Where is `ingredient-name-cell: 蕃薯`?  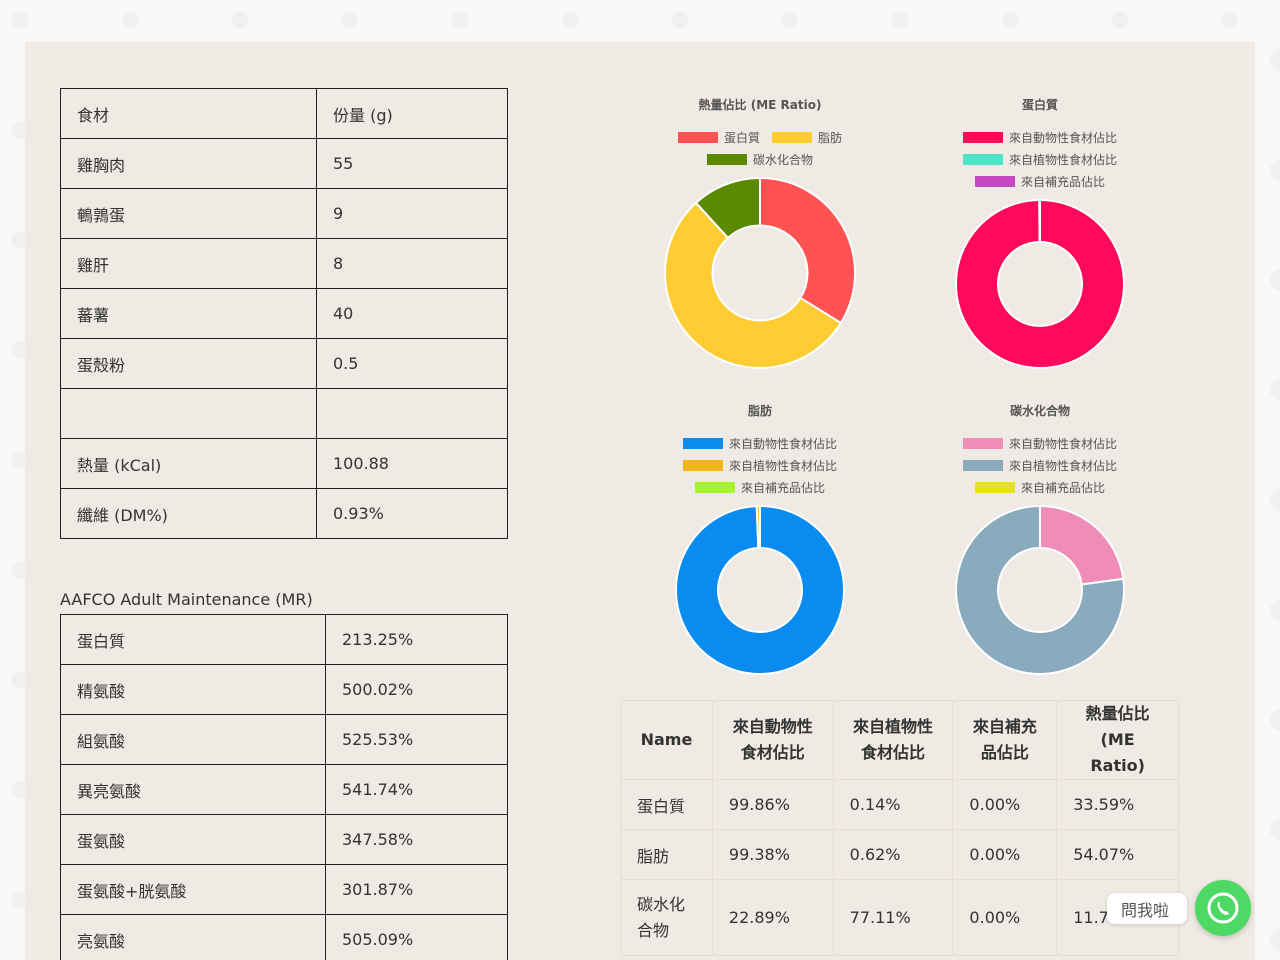 ingredient-name-cell: 蕃薯 is located at coordinates (188, 313).